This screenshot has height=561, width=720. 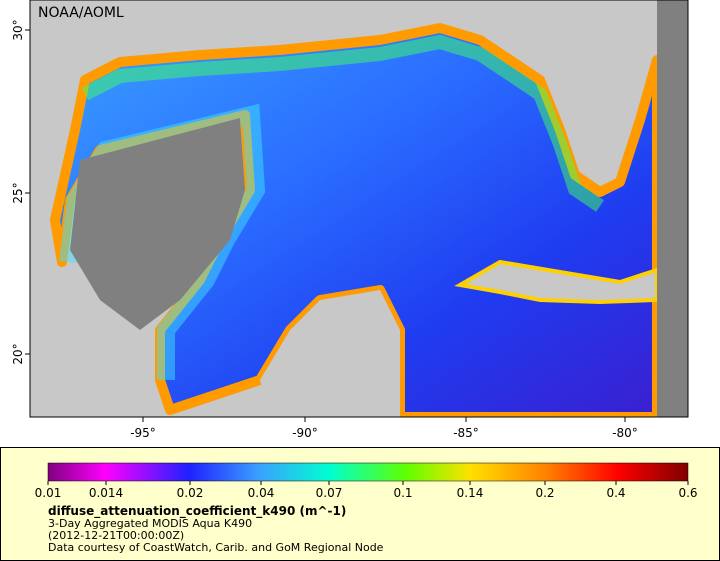 What do you see at coordinates (544, 493) in the screenshot?
I see `colorbar-label: 0.2` at bounding box center [544, 493].